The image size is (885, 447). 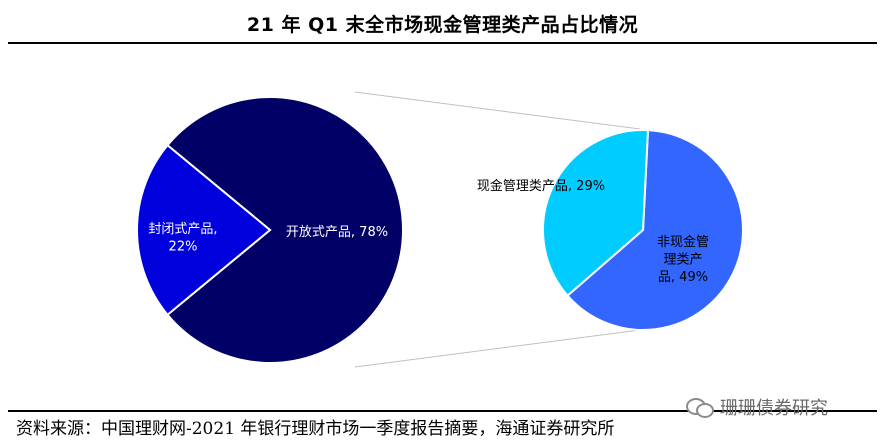 What do you see at coordinates (683, 259) in the screenshot?
I see `label-noncash-products: 非现金管理类产品, 49%` at bounding box center [683, 259].